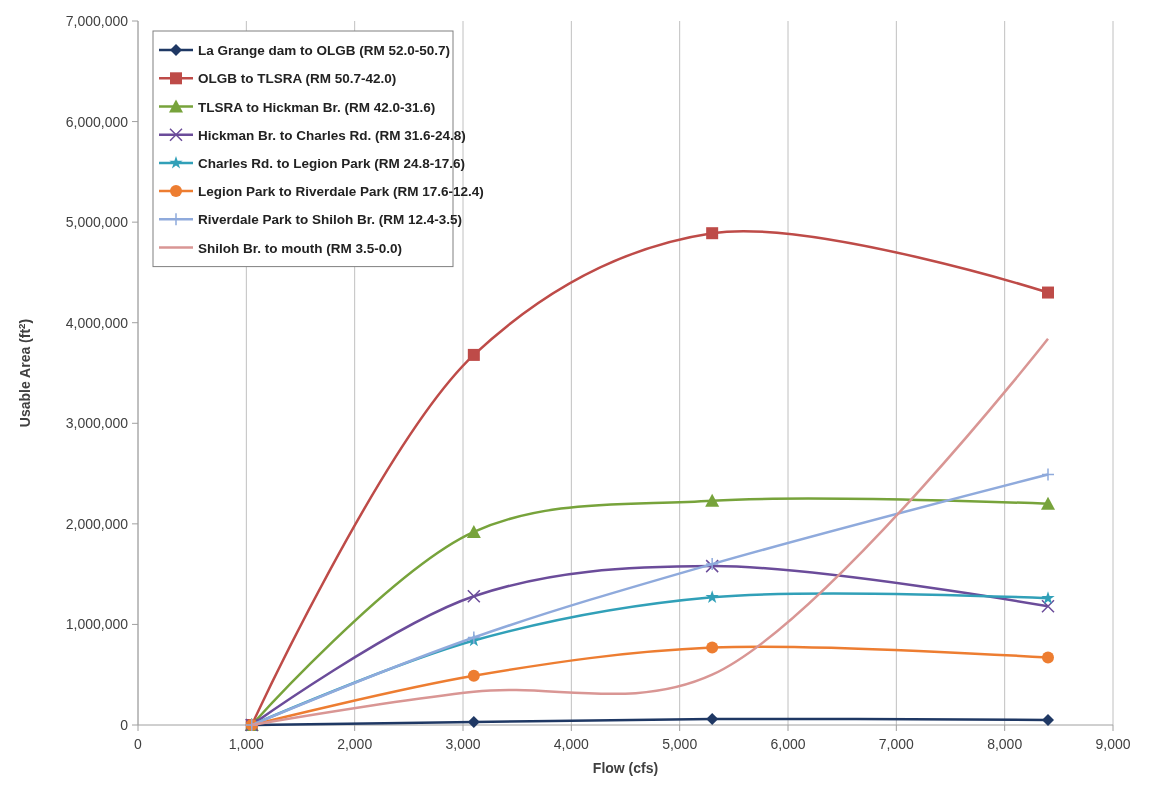 This screenshot has width=1150, height=789. Describe the element at coordinates (463, 744) in the screenshot. I see `x-tick-label: 3,000` at that location.